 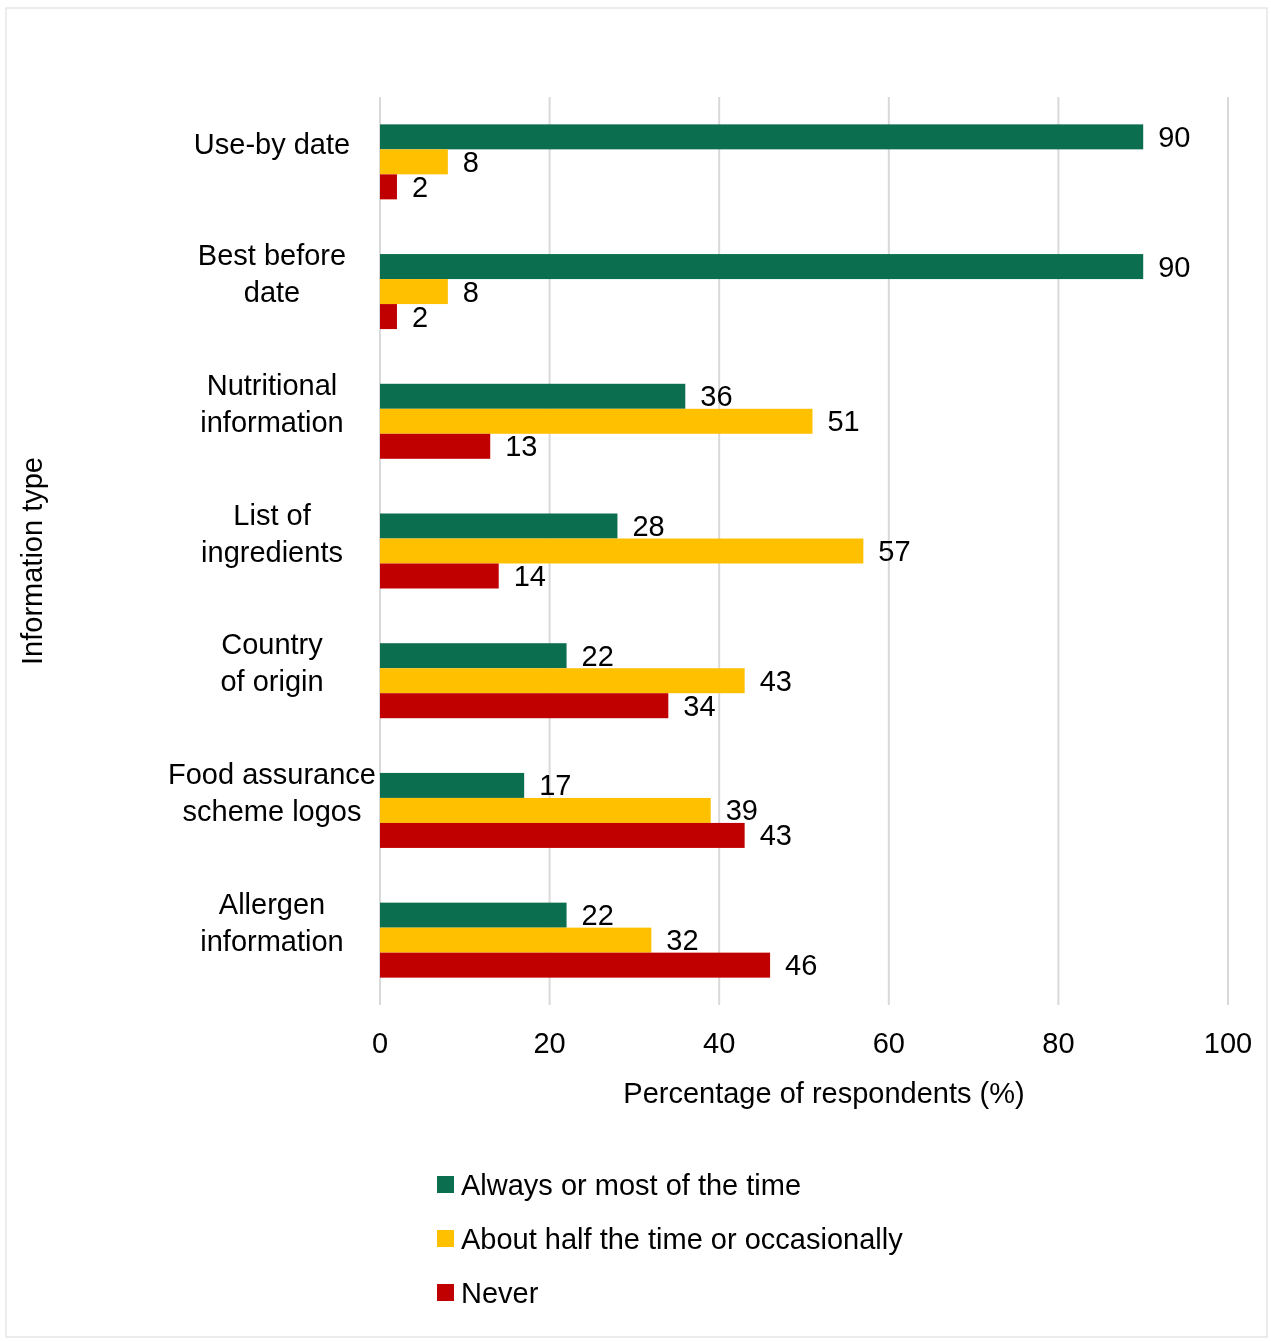 What do you see at coordinates (824, 1093) in the screenshot?
I see `x-axis-title: Percentage of respondents (%)` at bounding box center [824, 1093].